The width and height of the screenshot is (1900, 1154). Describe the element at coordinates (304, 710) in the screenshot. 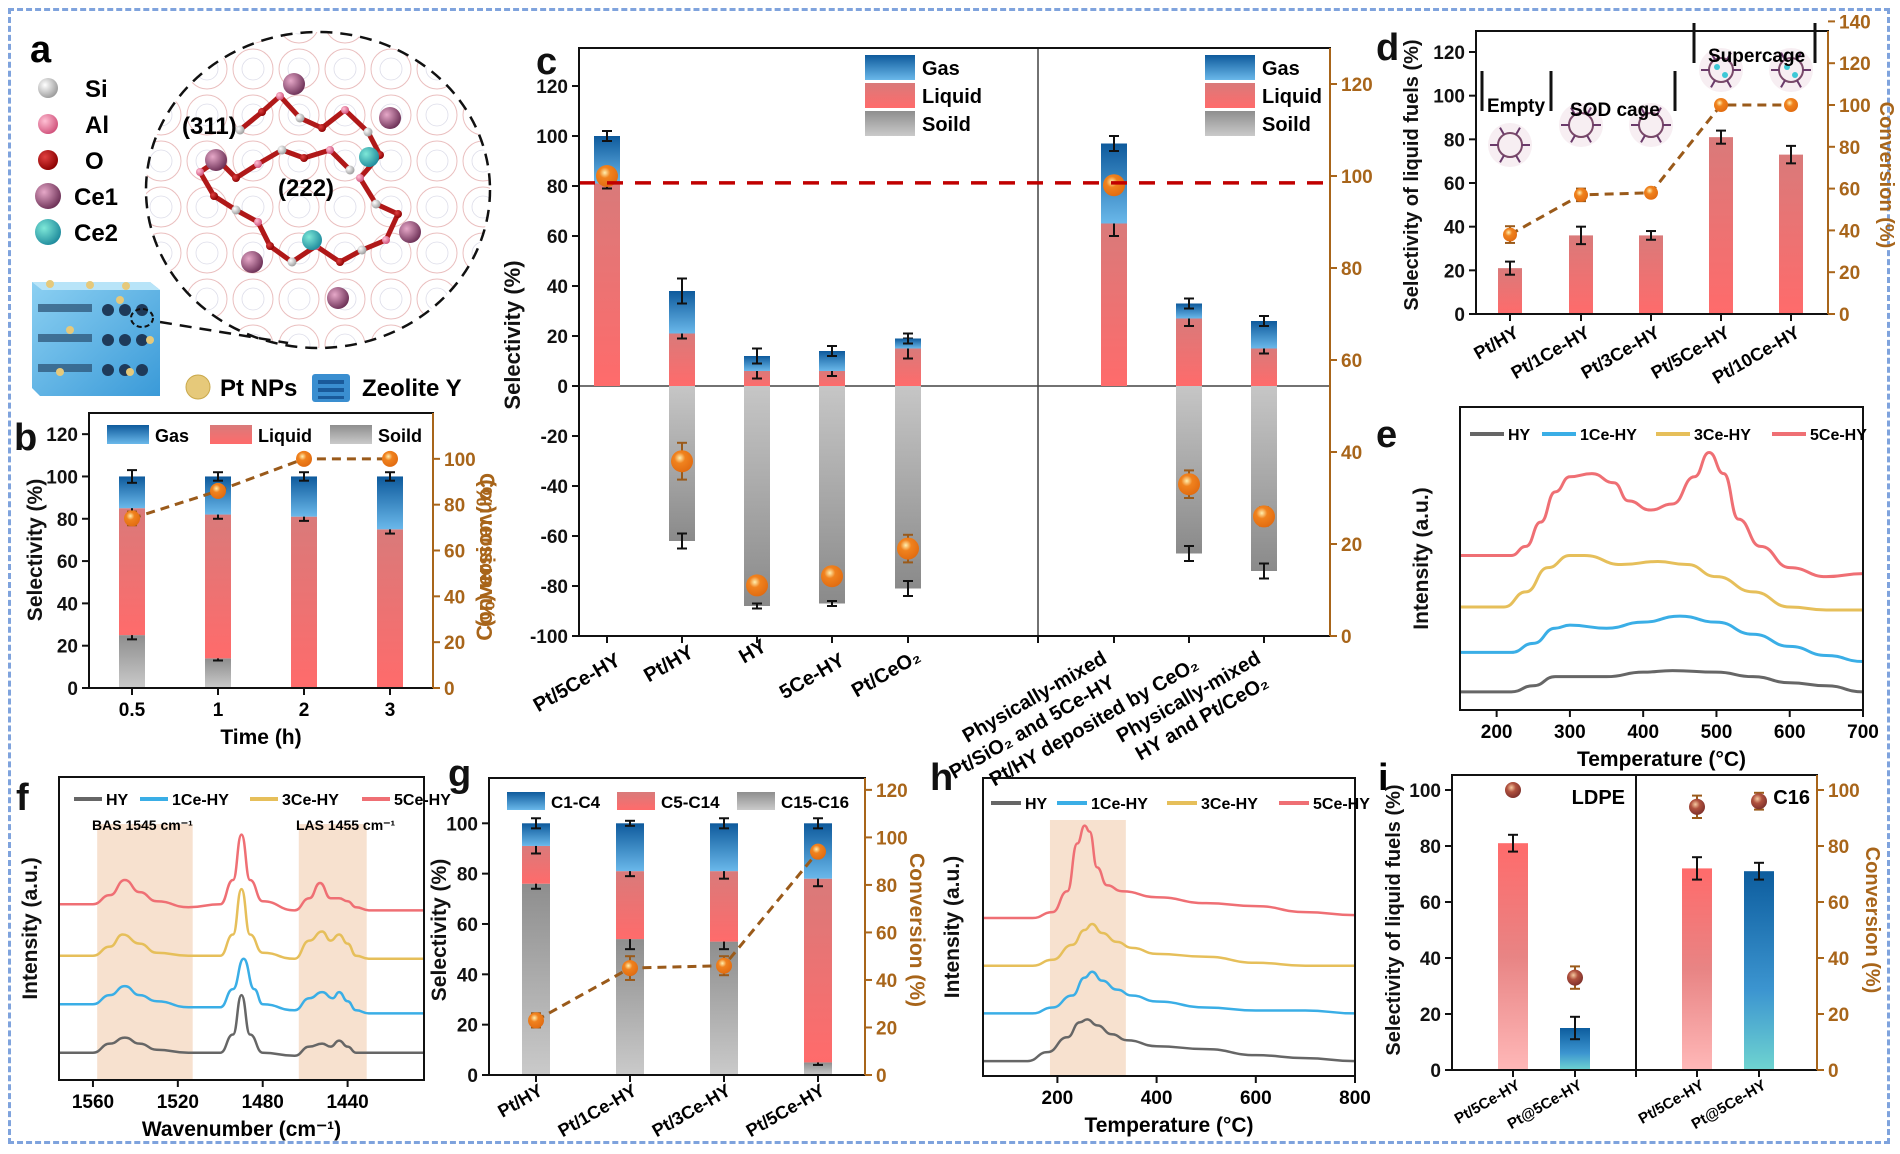

I see `x-tick-label: 2` at that location.